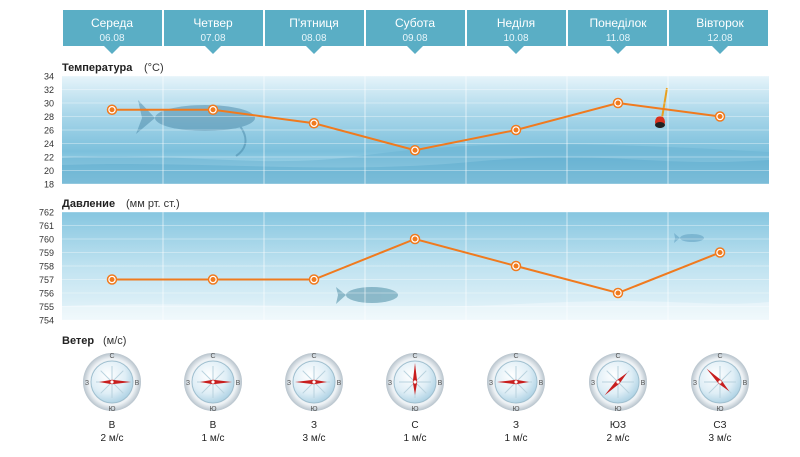 This screenshot has height=457, width=800. Describe the element at coordinates (46, 294) in the screenshot. I see `y-tick-label: 756` at that location.